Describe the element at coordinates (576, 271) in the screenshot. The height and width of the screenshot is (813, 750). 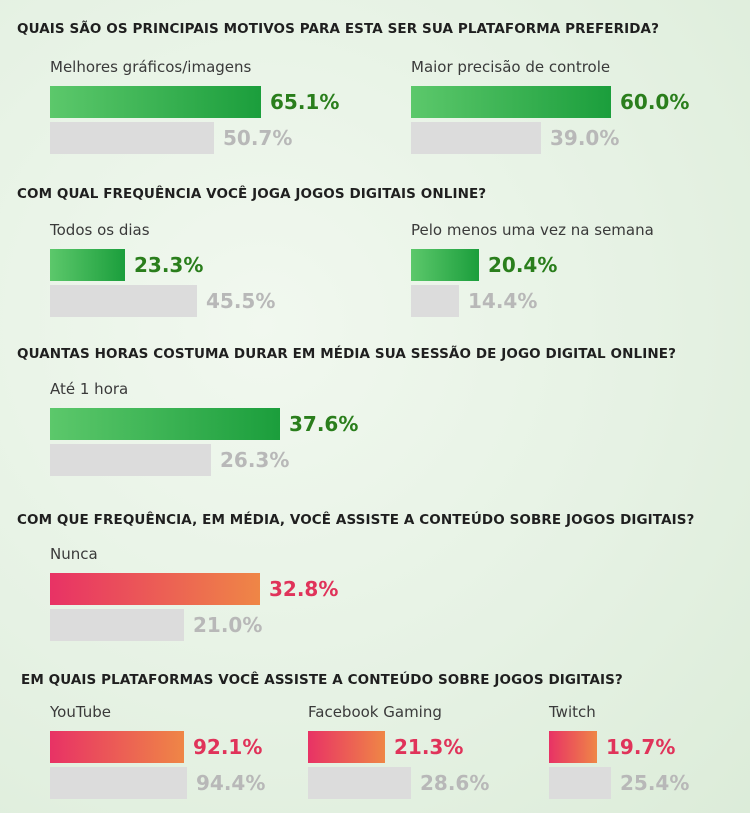
I see `answer-item: Pelo menos uma vez na semana 20.4% 14.4%` at that location.